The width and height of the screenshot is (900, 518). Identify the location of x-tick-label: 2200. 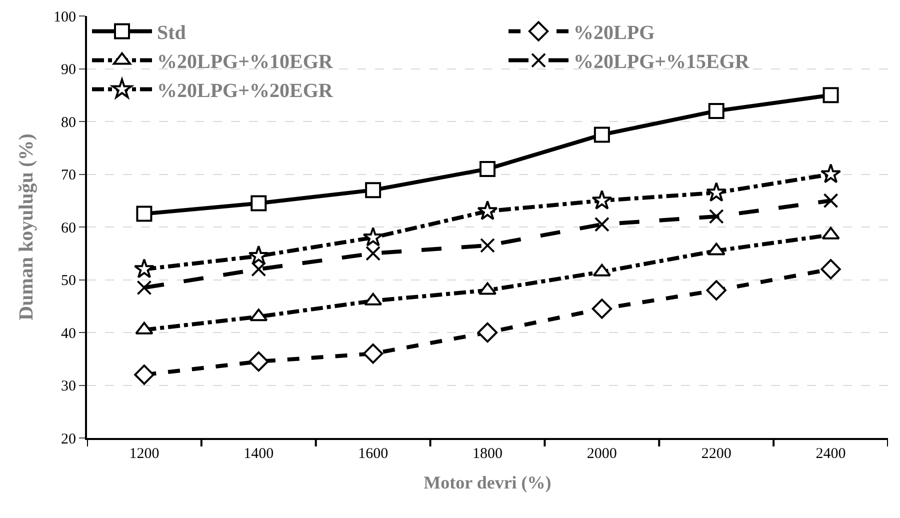
(716, 454).